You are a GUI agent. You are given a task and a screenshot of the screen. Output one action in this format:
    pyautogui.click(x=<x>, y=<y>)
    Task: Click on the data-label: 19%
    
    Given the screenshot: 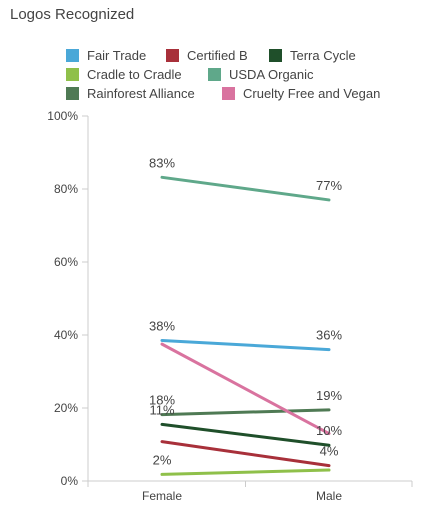 What is the action you would take?
    pyautogui.click(x=329, y=395)
    